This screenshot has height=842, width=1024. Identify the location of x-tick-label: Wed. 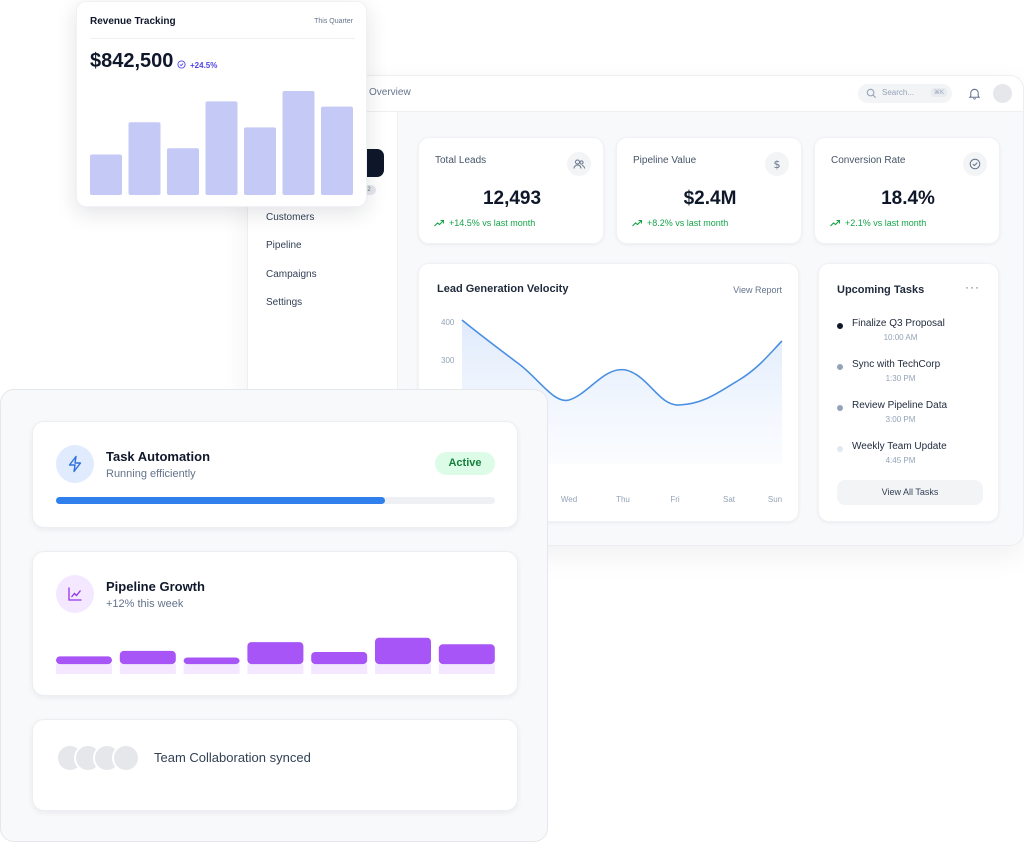
(569, 499).